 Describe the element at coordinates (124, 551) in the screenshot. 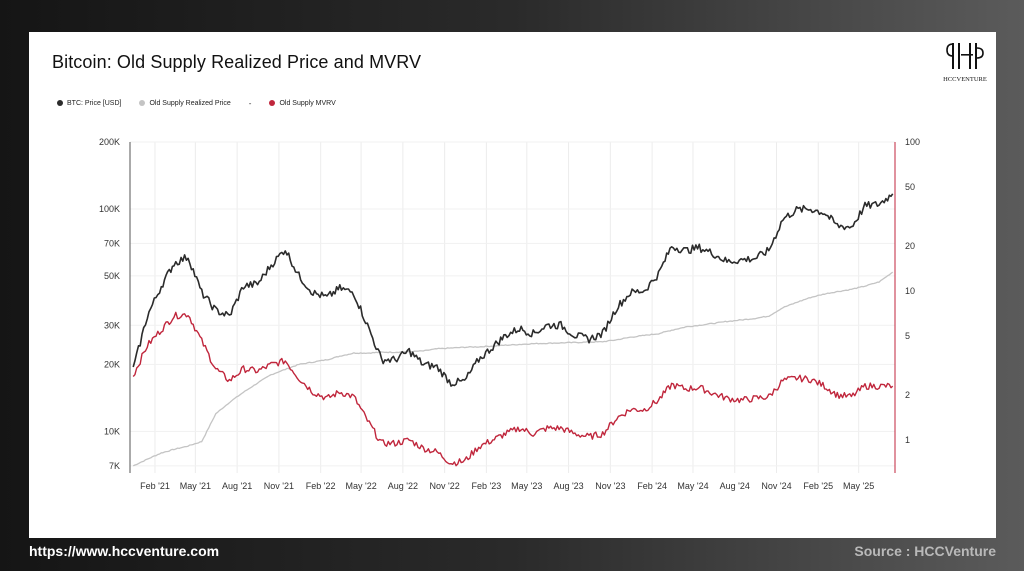

I see `footer-url: https://www.hccventure.com` at that location.